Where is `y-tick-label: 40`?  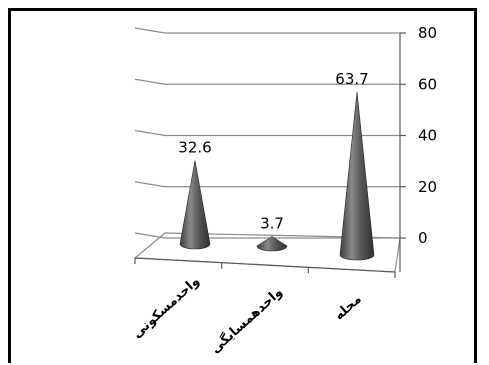 y-tick-label: 40 is located at coordinates (427, 136).